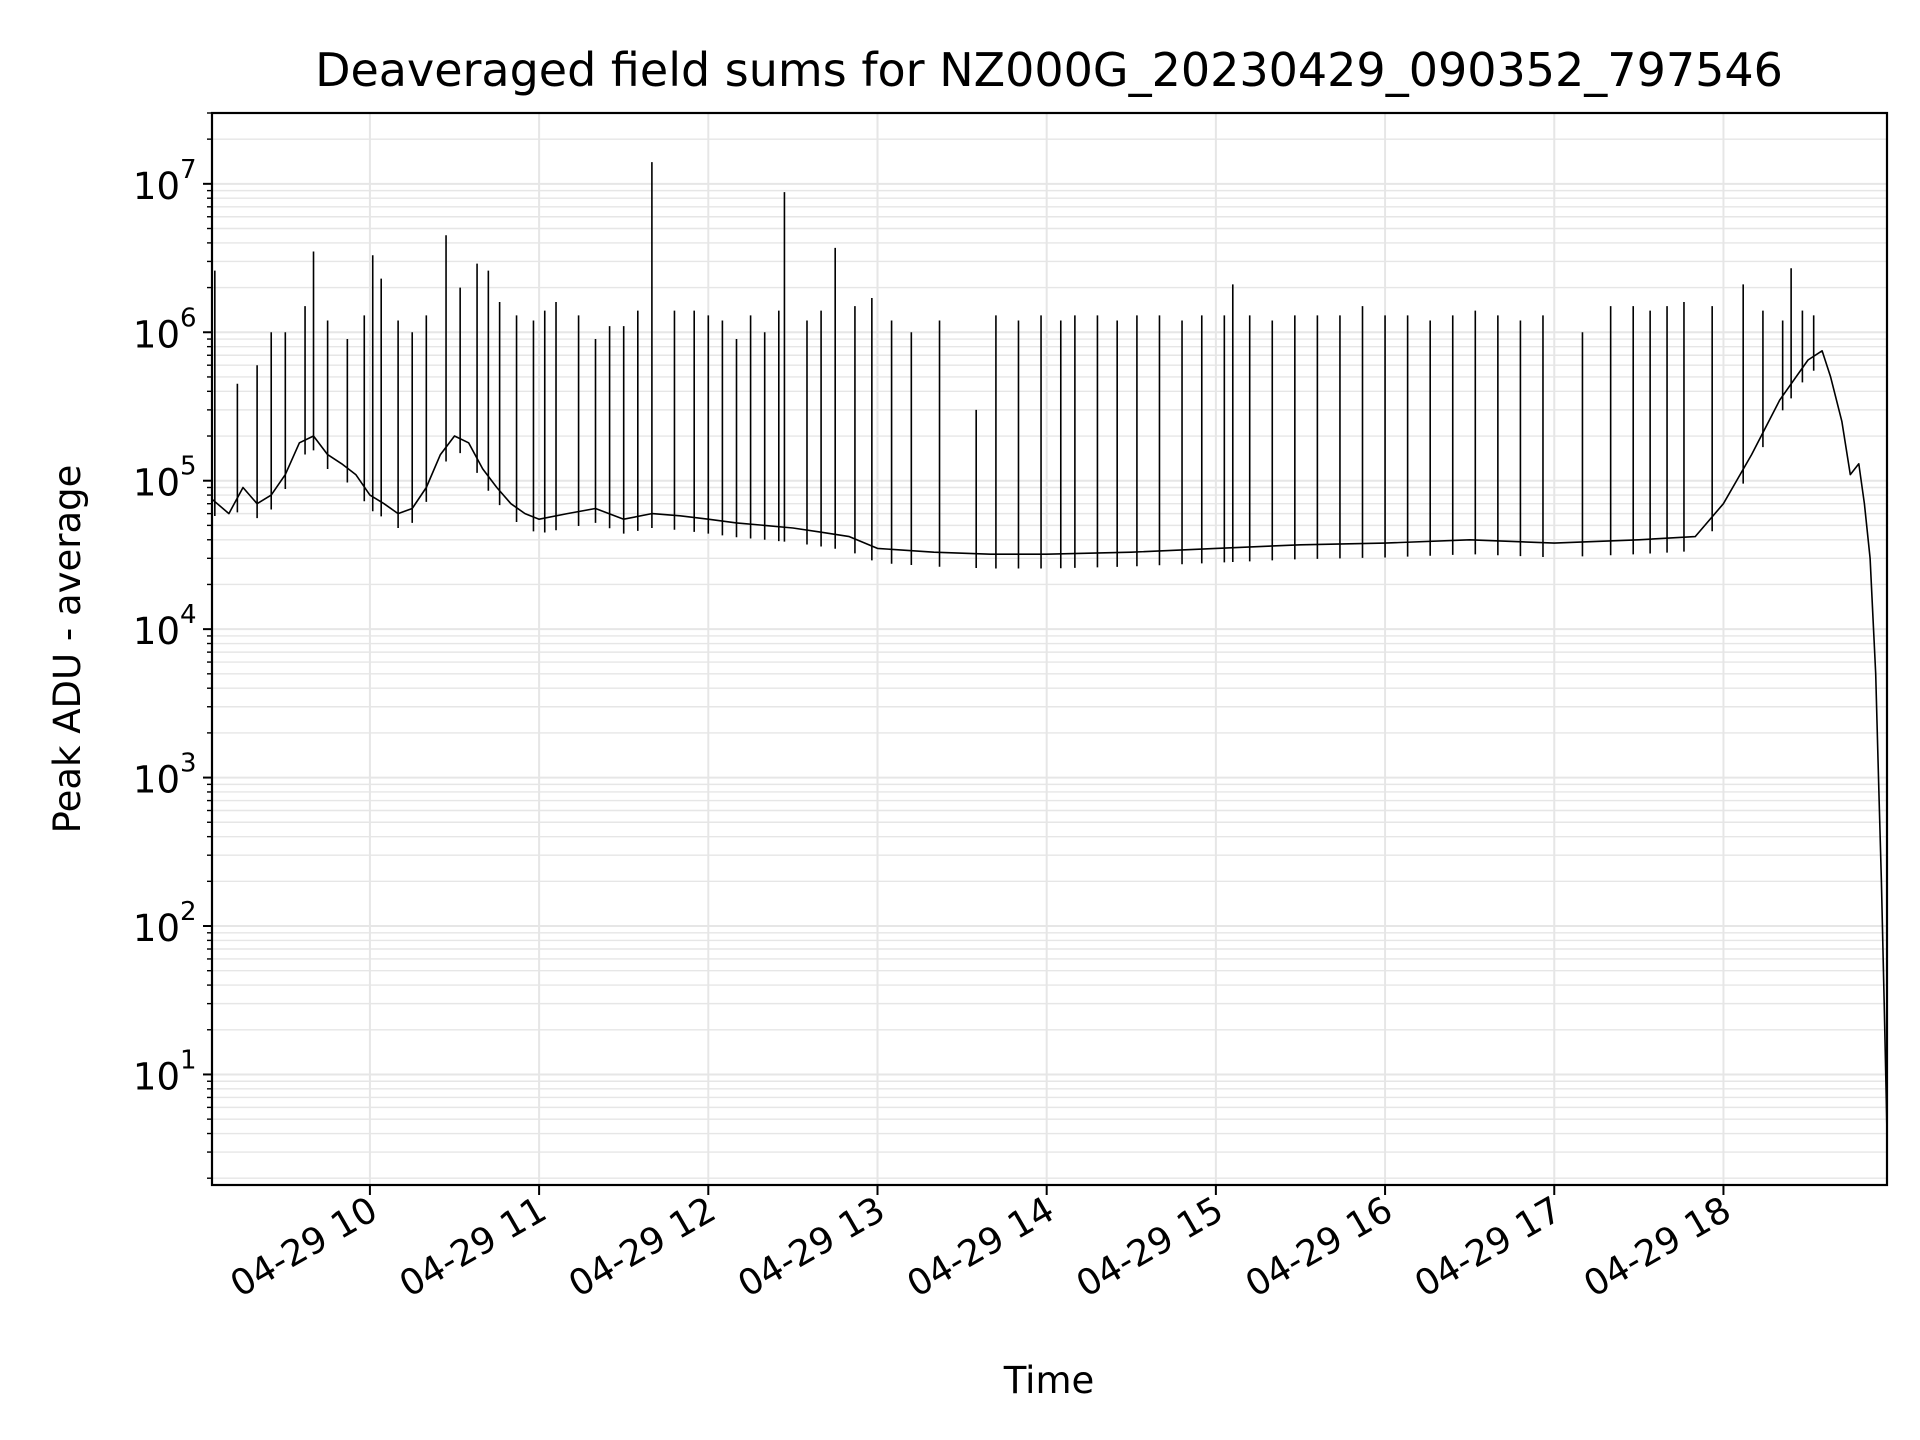 The image size is (1920, 1440). Describe the element at coordinates (188, 318) in the screenshot. I see `y-tick-exponent: 6` at that location.